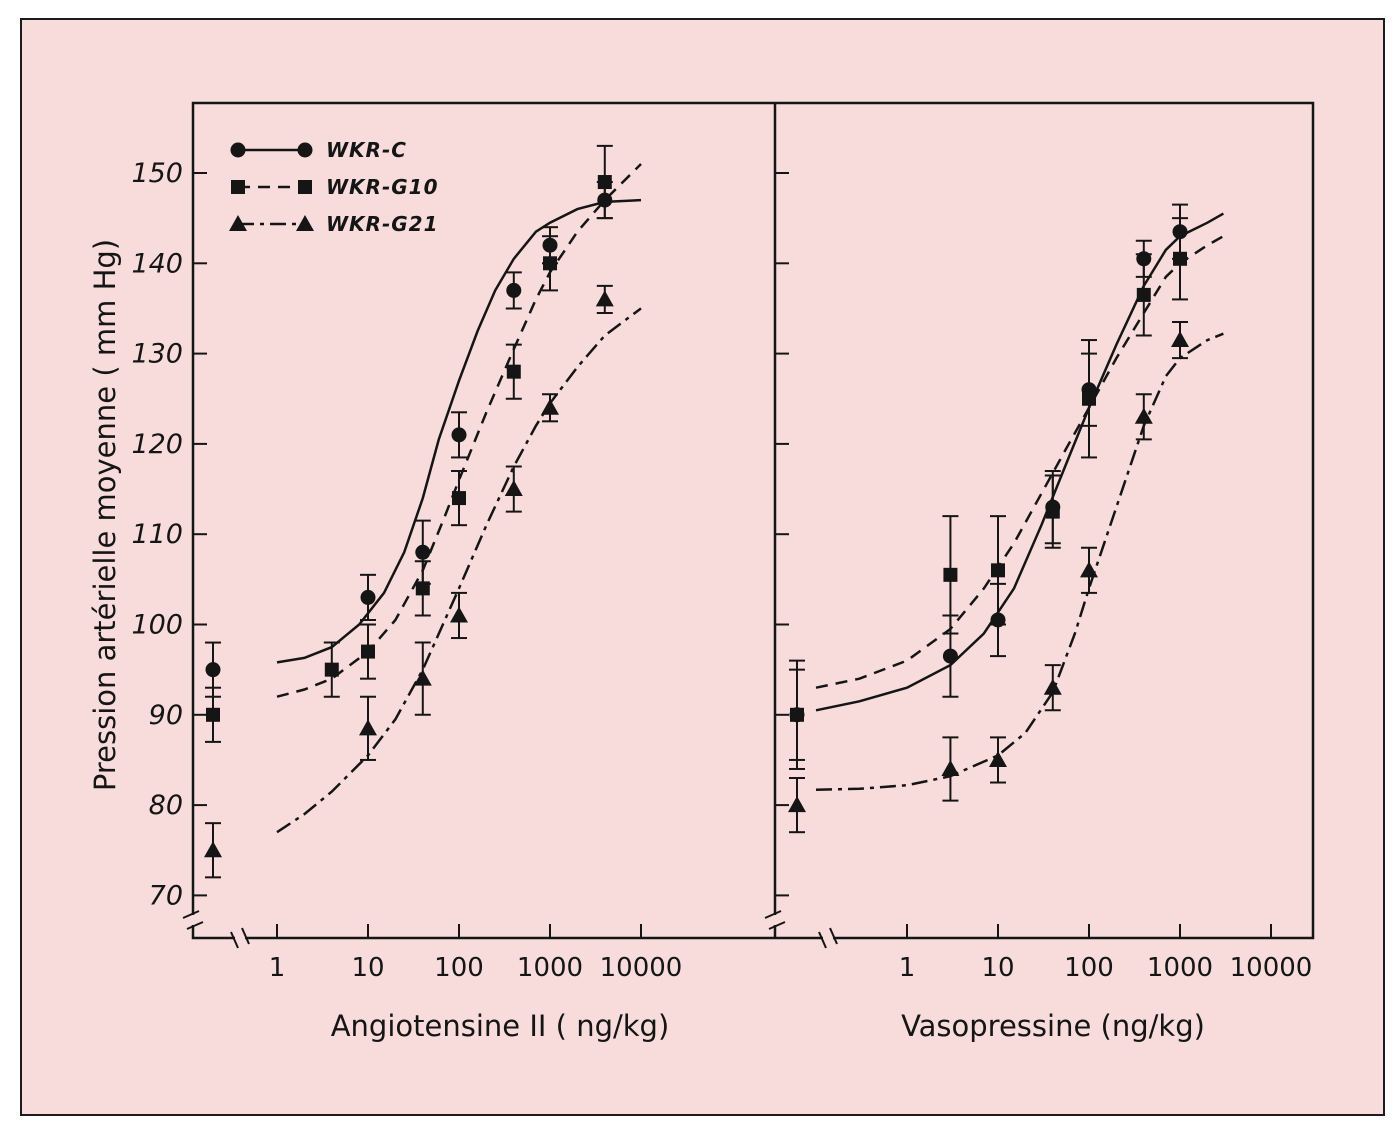 This screenshot has width=1397, height=1136. I want to click on y-tick-label: 90, so click(166, 715).